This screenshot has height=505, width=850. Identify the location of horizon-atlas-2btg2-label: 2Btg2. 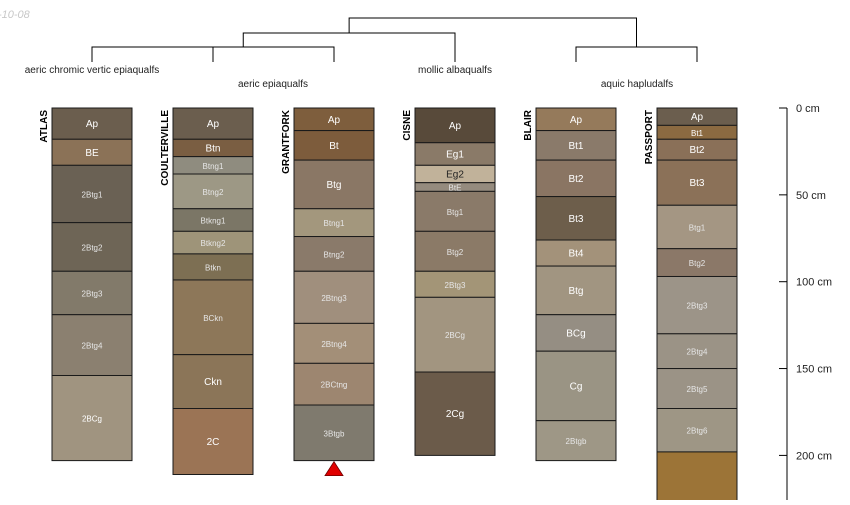
(92, 247).